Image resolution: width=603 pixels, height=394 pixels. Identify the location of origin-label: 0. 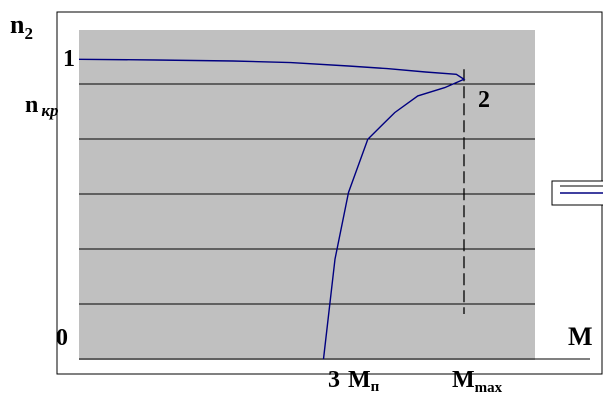
(62, 338).